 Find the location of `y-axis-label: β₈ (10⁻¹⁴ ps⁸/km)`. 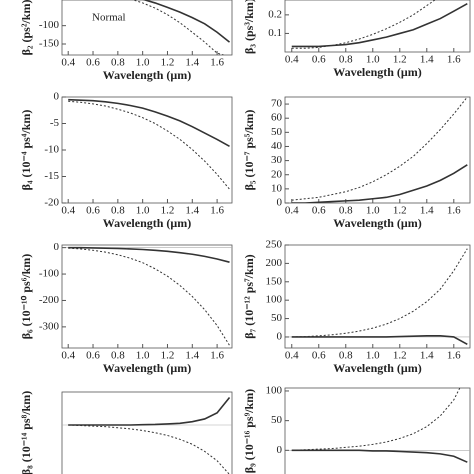

y-axis-label: β₈ (10⁻¹⁴ ps⁸/km) is located at coordinates (26, 432).